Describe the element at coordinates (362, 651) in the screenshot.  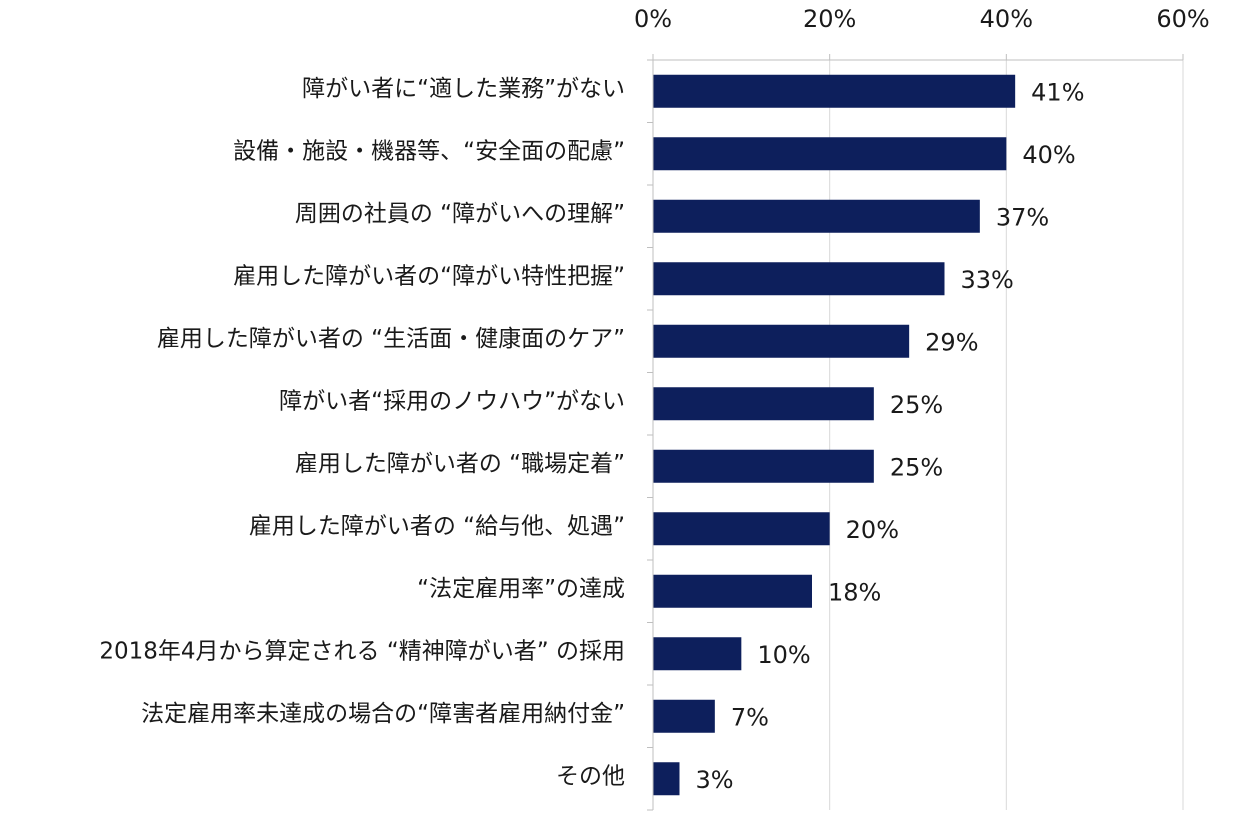
I see `category-label: 2018年4月から算定される “精神障がい者” の採用` at that location.